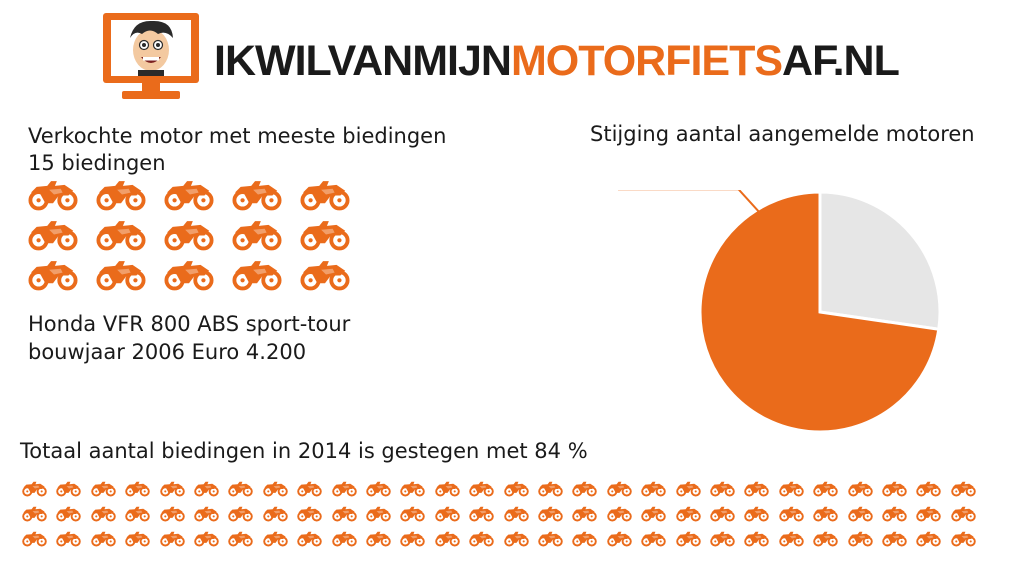 The width and height of the screenshot is (1024, 567). I want to click on brand-name: IKWILVANMIJNMOTORFIETSAF.NL, so click(557, 61).